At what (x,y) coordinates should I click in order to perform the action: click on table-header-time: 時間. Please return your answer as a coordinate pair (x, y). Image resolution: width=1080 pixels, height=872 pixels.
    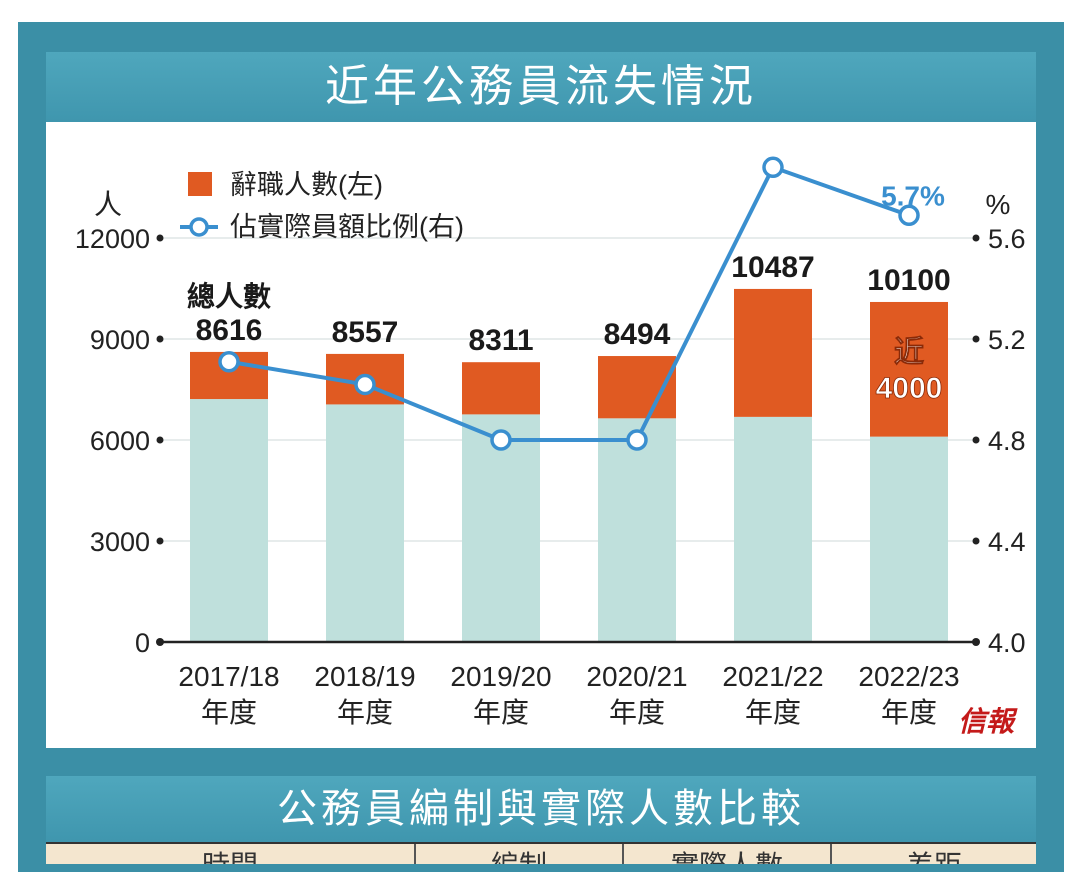
    Looking at the image, I should click on (231, 854).